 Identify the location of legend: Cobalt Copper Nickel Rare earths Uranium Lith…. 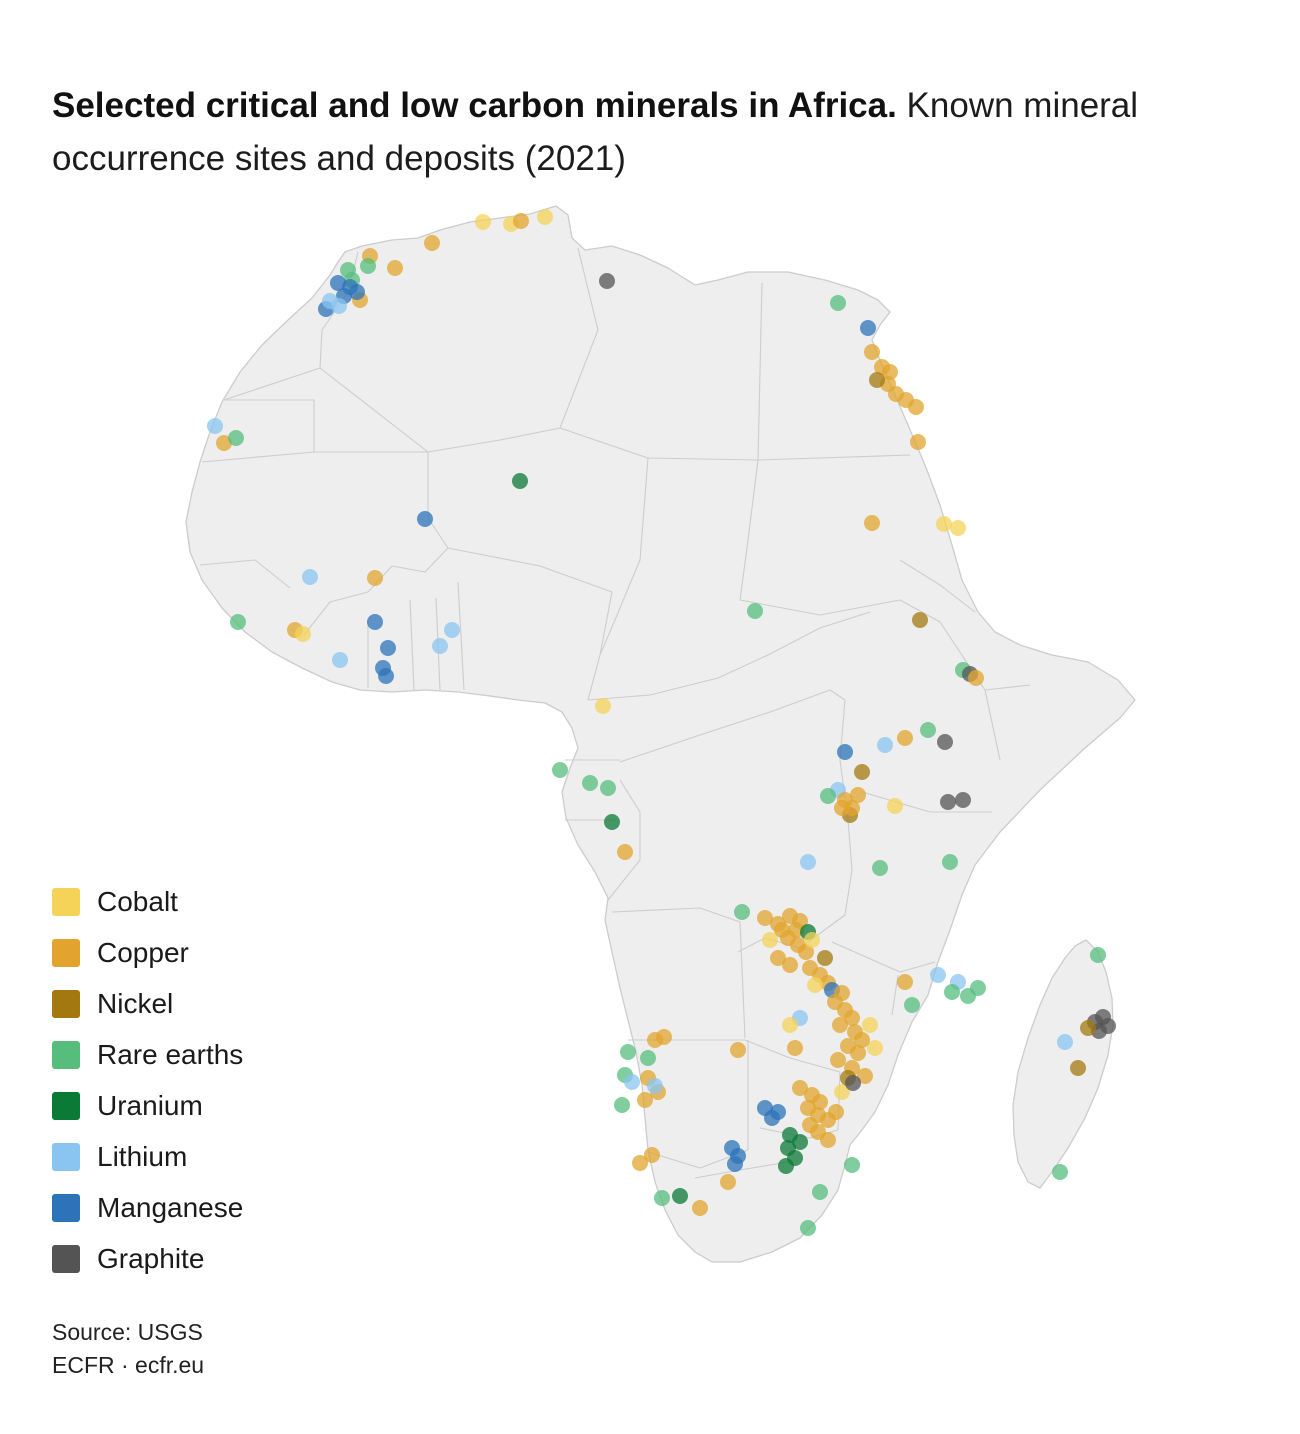
(148, 1091).